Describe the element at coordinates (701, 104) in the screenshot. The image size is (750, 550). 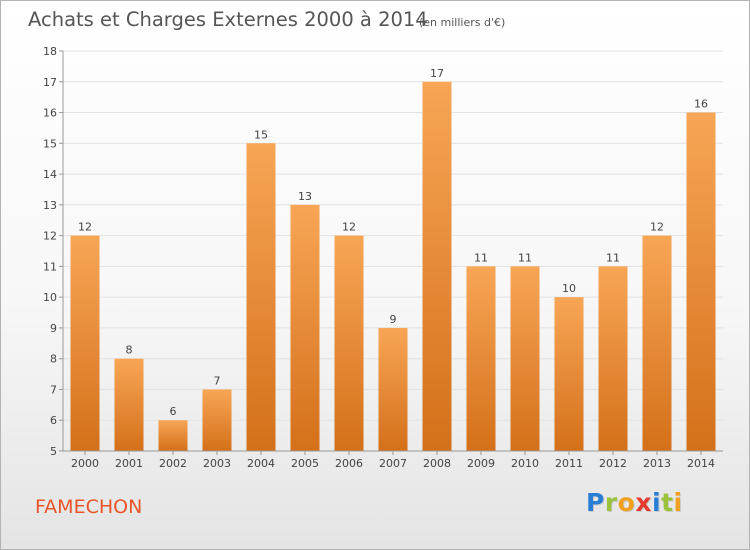
I see `data-label: 16` at that location.